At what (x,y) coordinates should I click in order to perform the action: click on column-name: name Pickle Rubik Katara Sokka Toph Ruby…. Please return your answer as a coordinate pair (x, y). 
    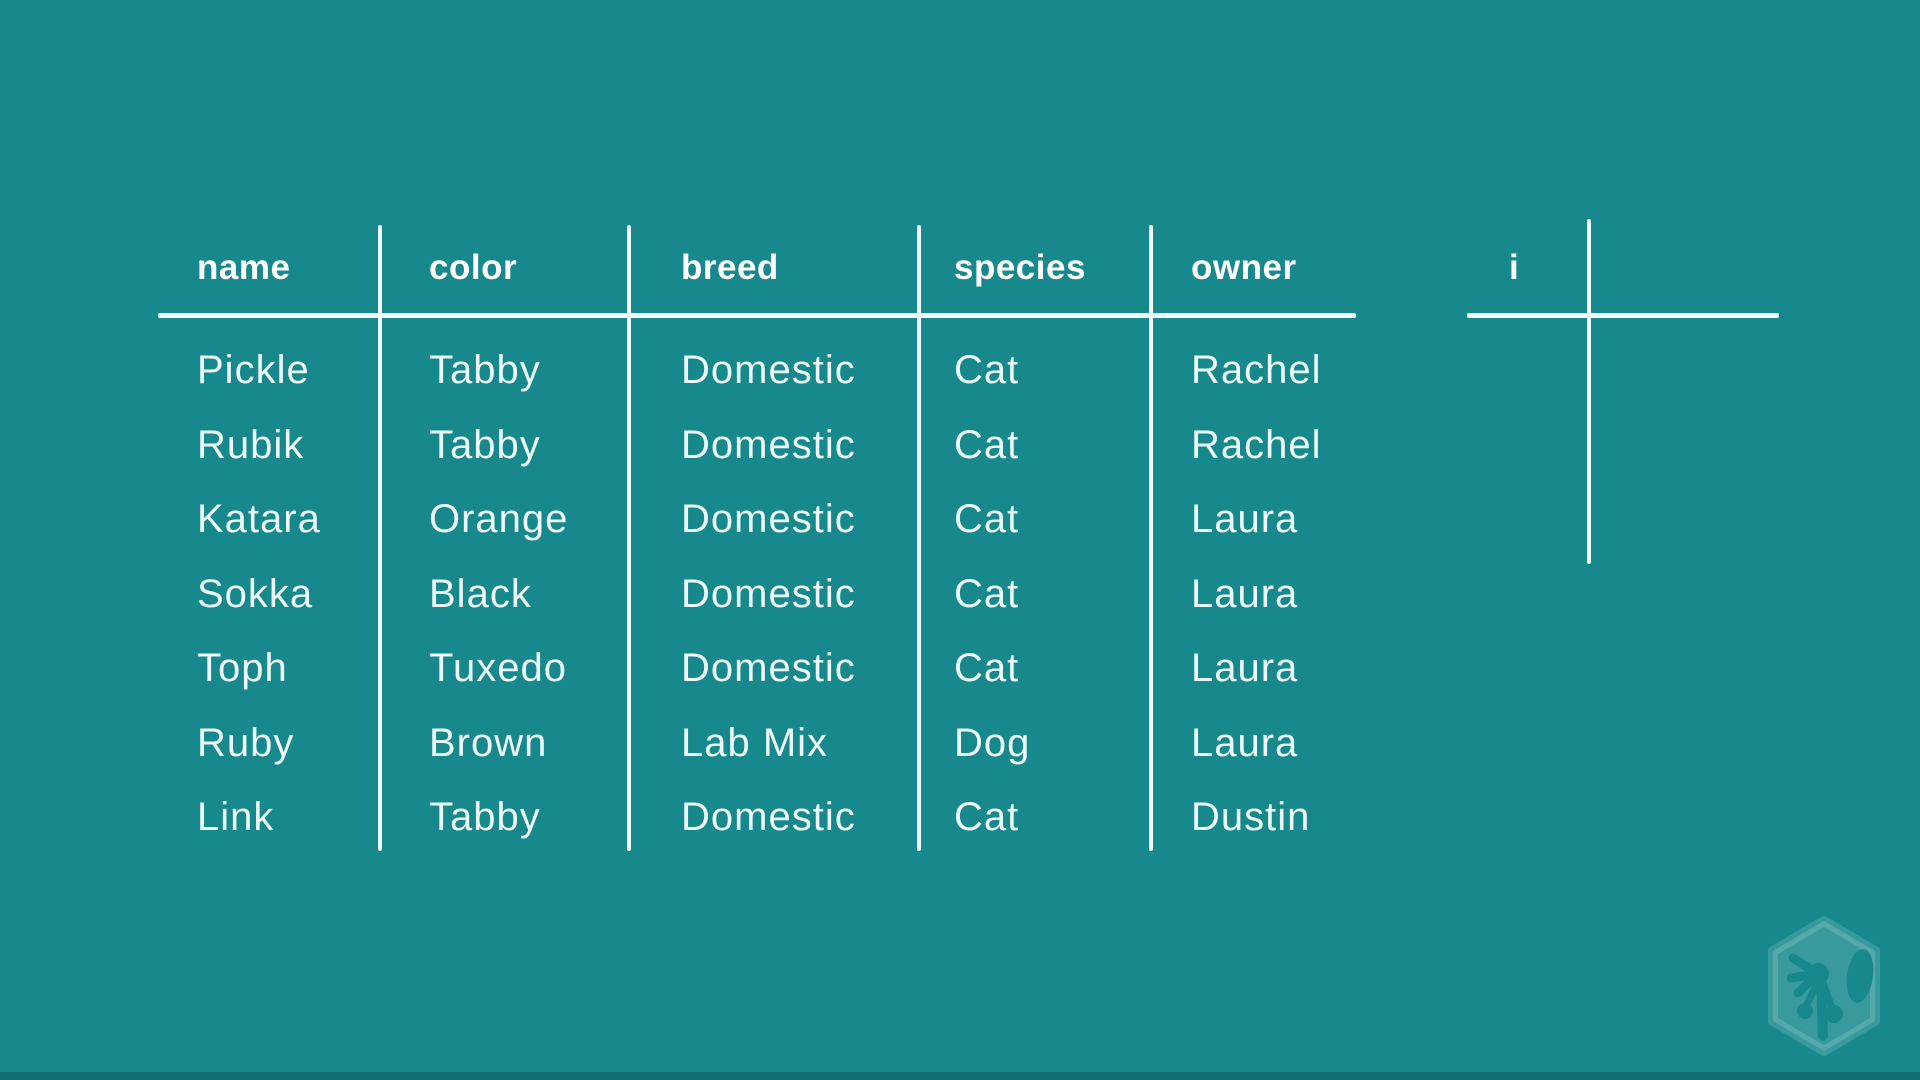
    Looking at the image, I should click on (259, 543).